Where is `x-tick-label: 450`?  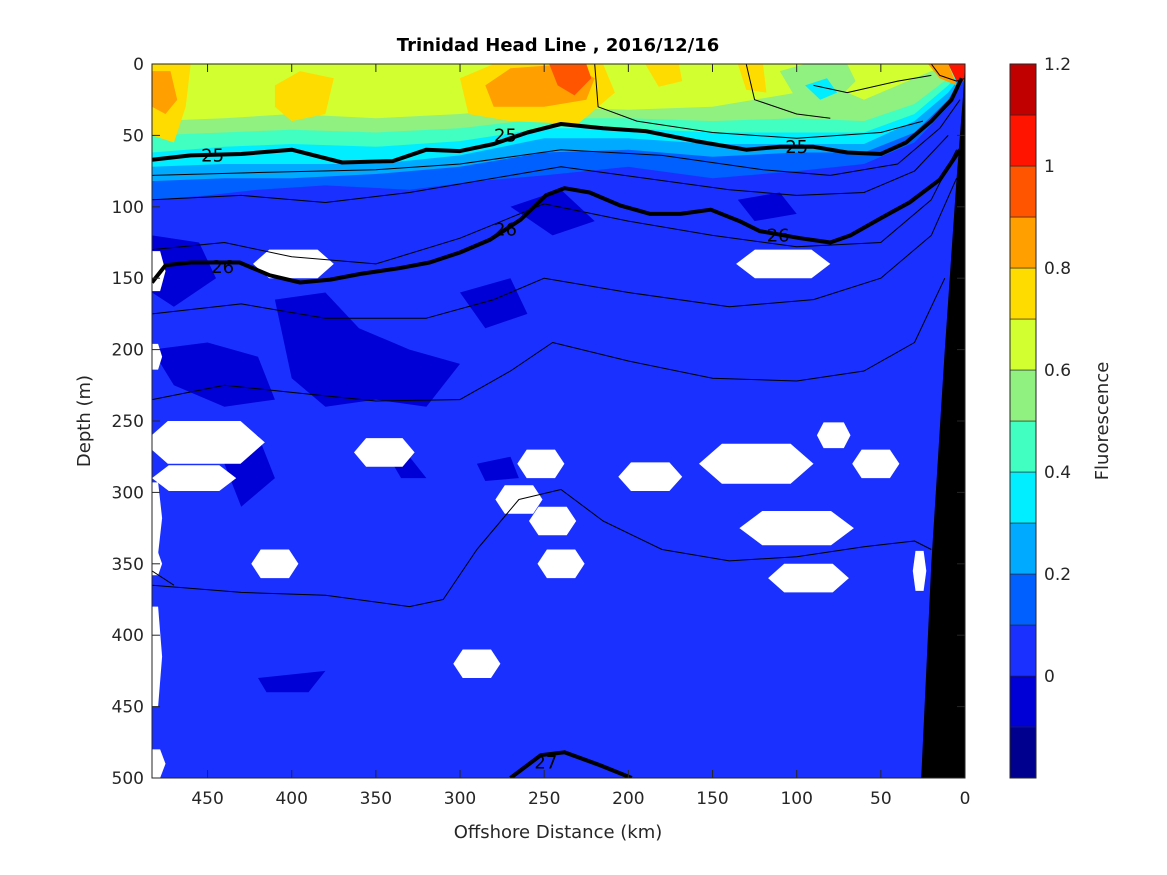 x-tick-label: 450 is located at coordinates (207, 799).